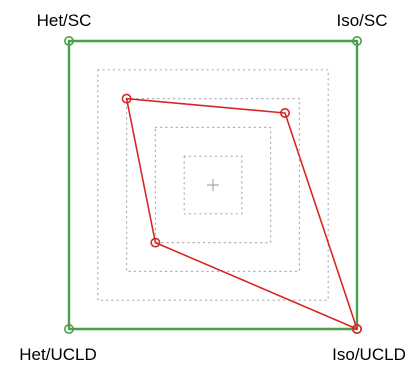 The height and width of the screenshot is (365, 414). I want to click on axis-label-het-sc: Het/SC, so click(64, 20).